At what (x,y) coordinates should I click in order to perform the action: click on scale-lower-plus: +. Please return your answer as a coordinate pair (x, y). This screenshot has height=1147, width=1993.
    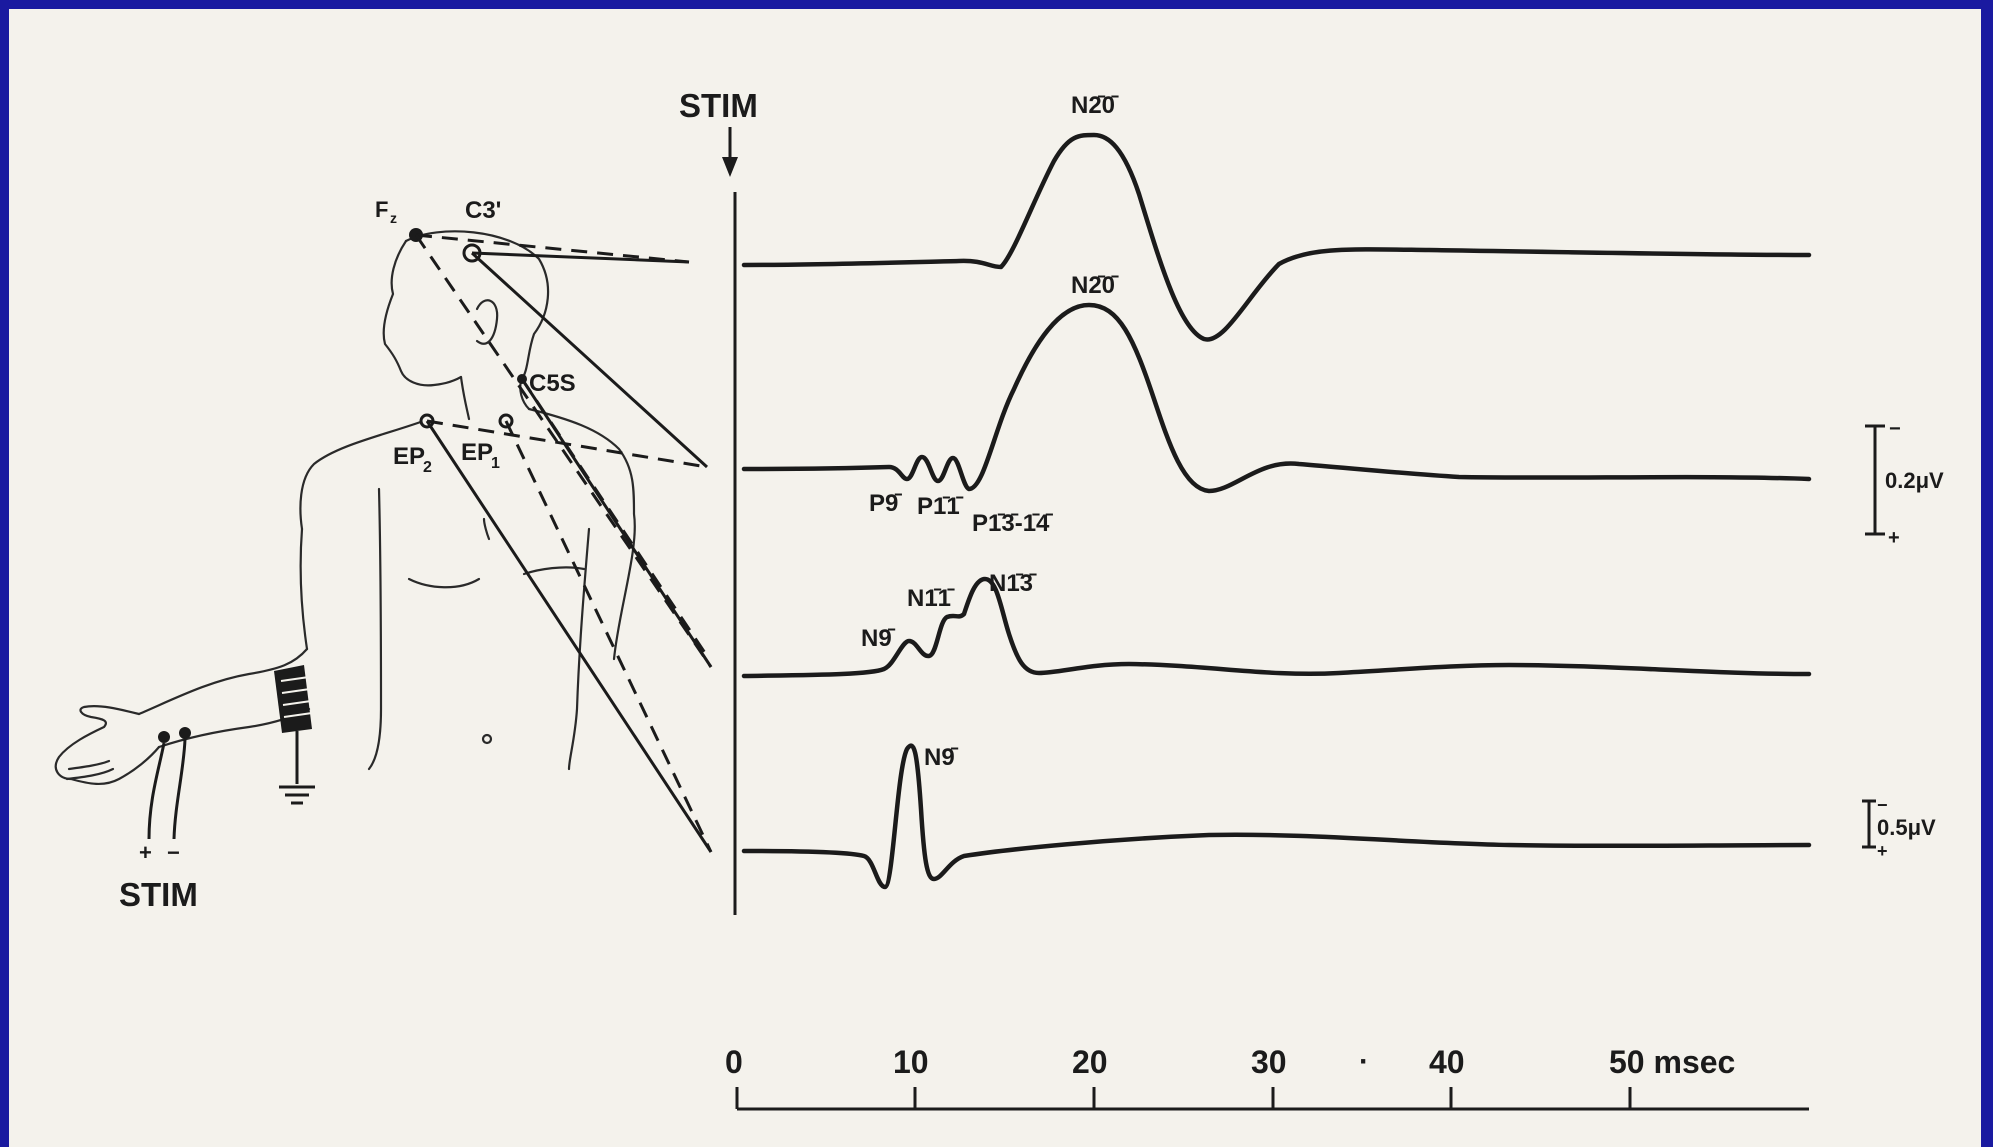
    Looking at the image, I should click on (1882, 851).